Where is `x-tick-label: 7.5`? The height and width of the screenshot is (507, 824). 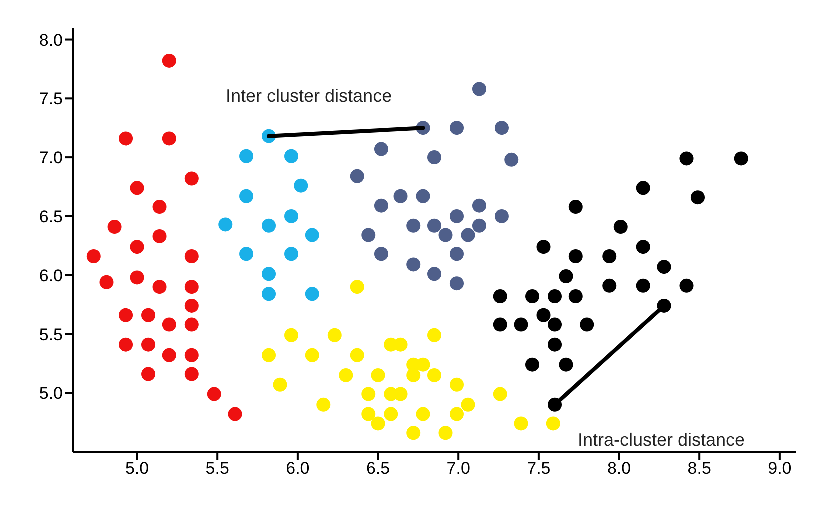
x-tick-label: 7.5 is located at coordinates (539, 468).